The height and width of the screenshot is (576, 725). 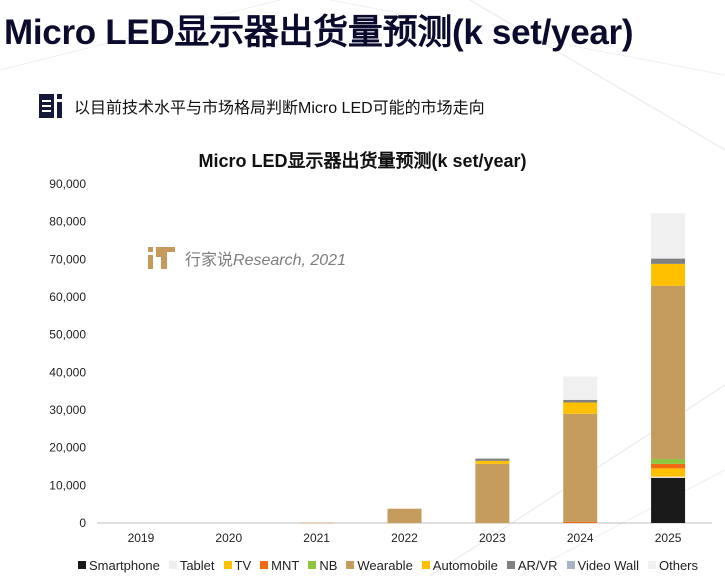 I want to click on y-tick-label: 40,000, so click(x=67, y=372).